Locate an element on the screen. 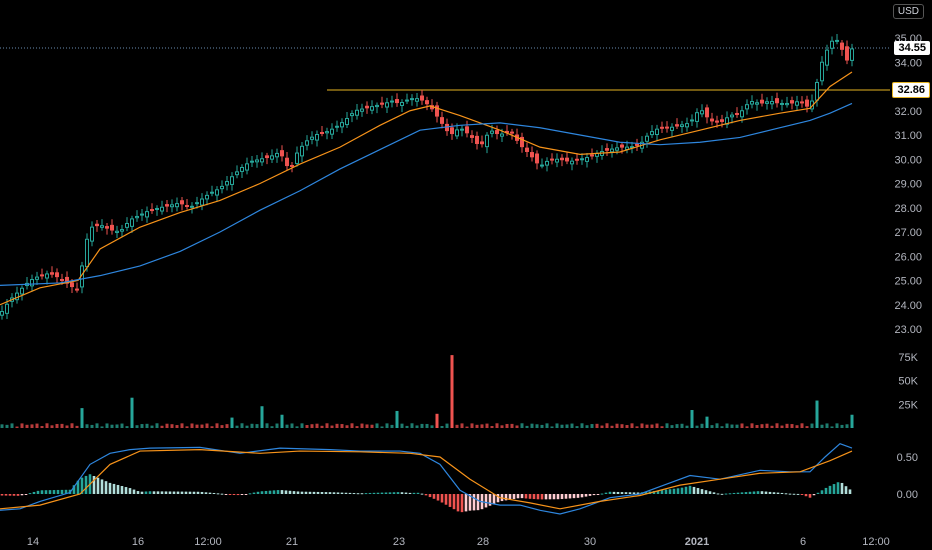 This screenshot has height=550, width=932. macd-tick-label: 0.00 is located at coordinates (907, 495).